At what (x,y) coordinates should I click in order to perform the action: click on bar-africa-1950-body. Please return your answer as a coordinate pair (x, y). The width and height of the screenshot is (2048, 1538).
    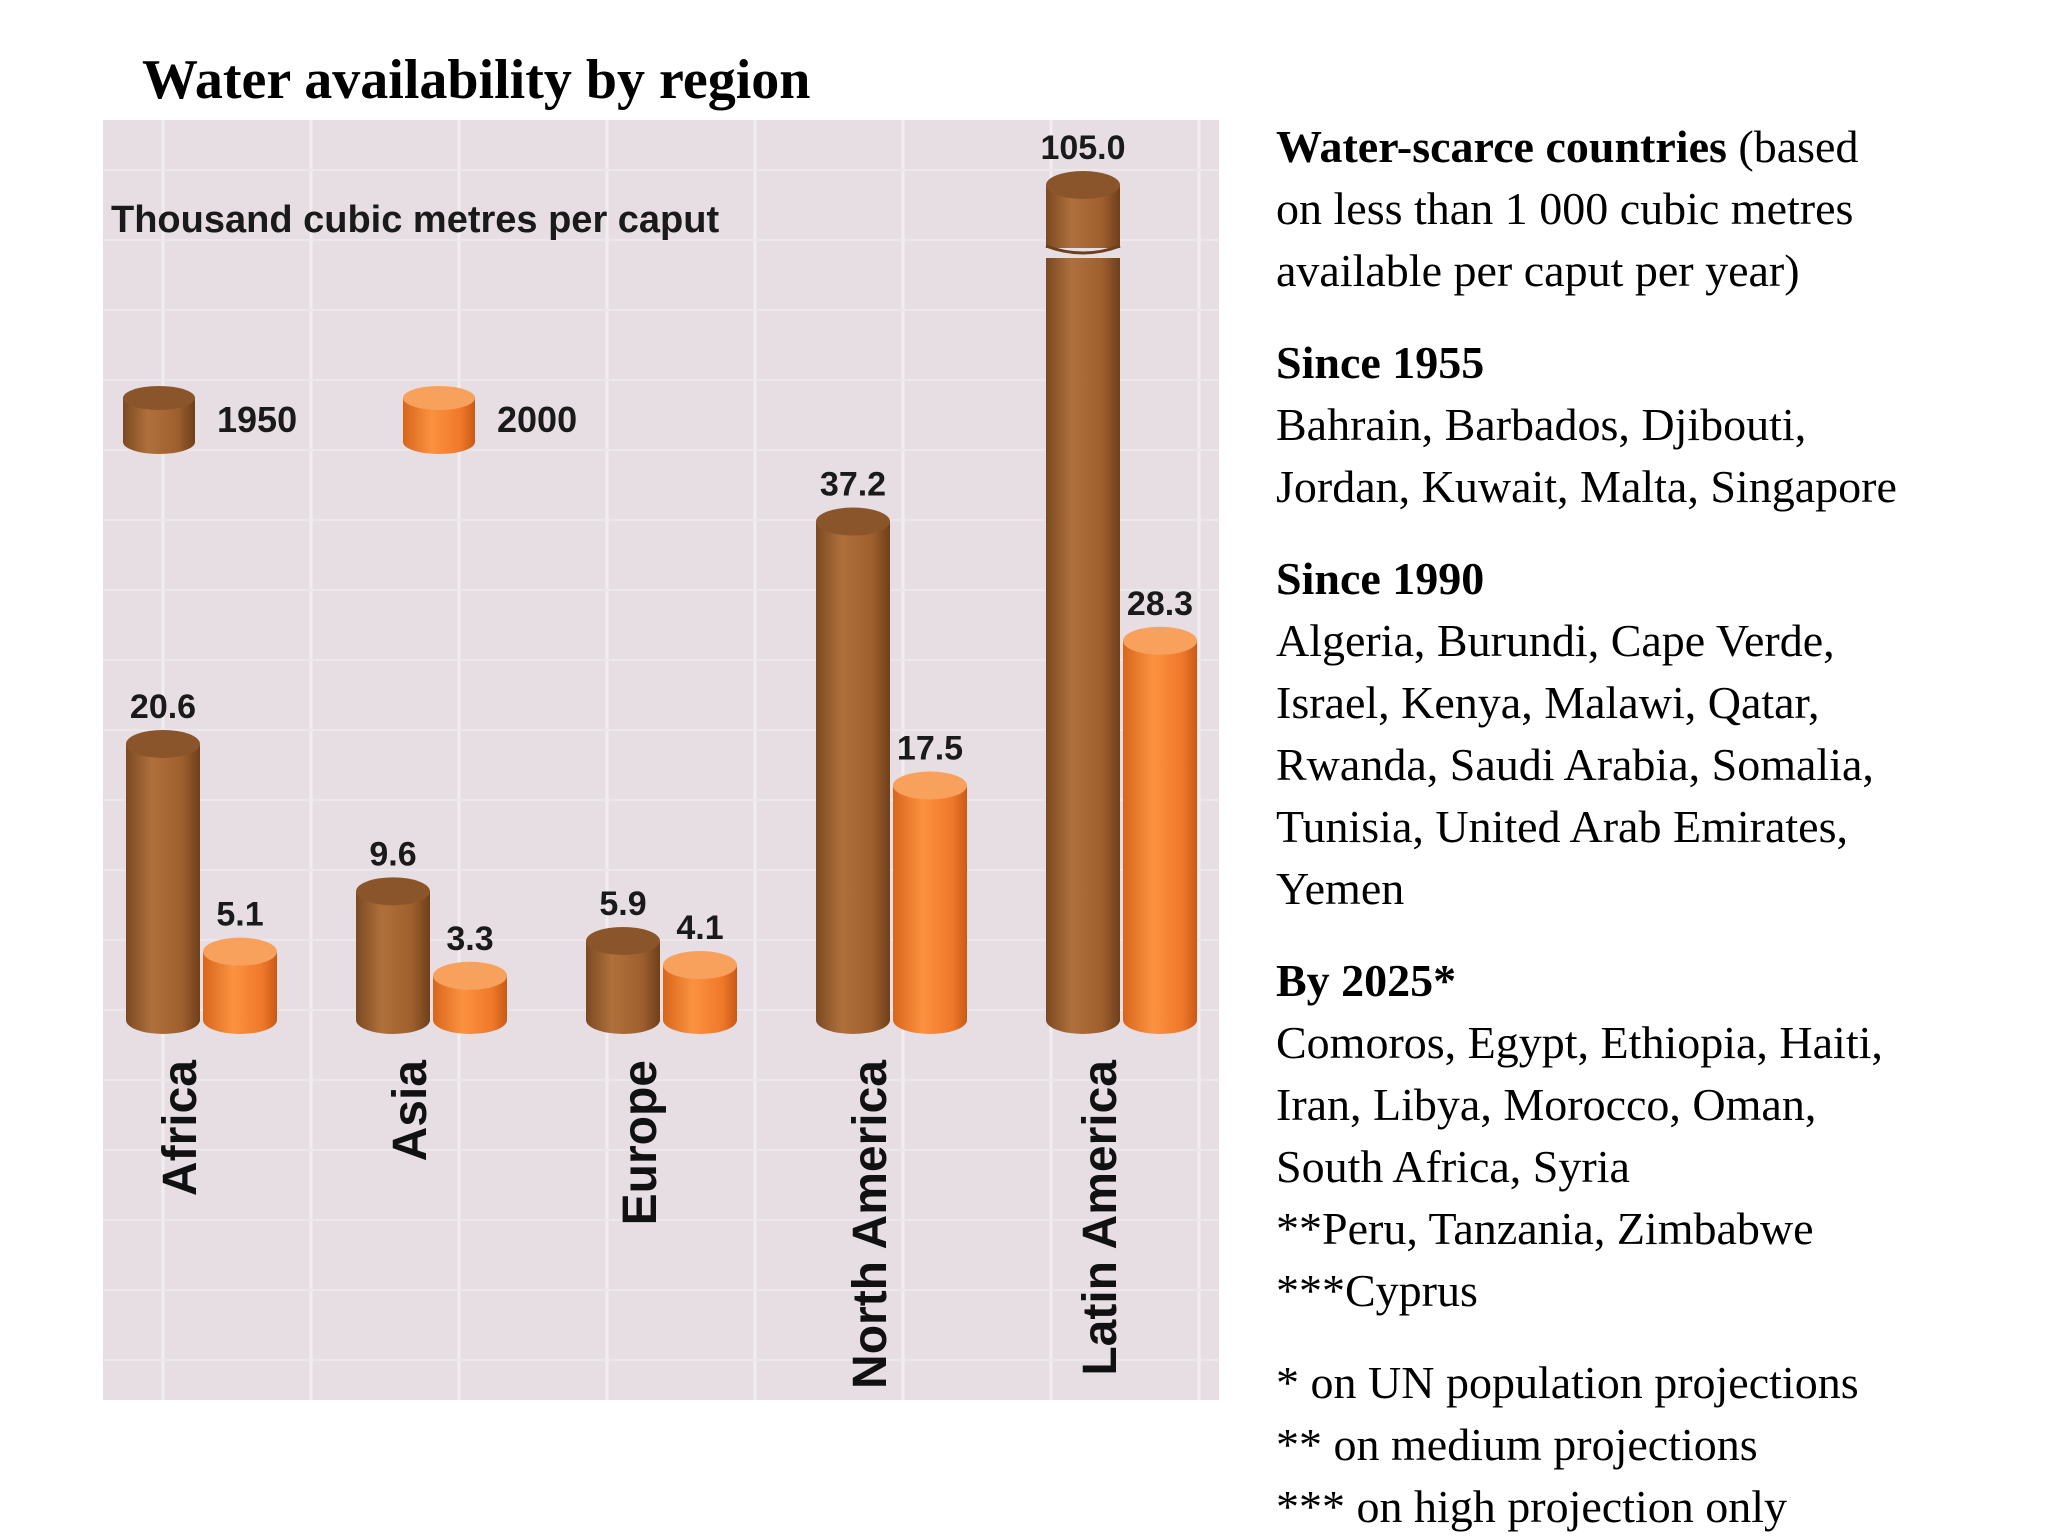
    Looking at the image, I should click on (163, 881).